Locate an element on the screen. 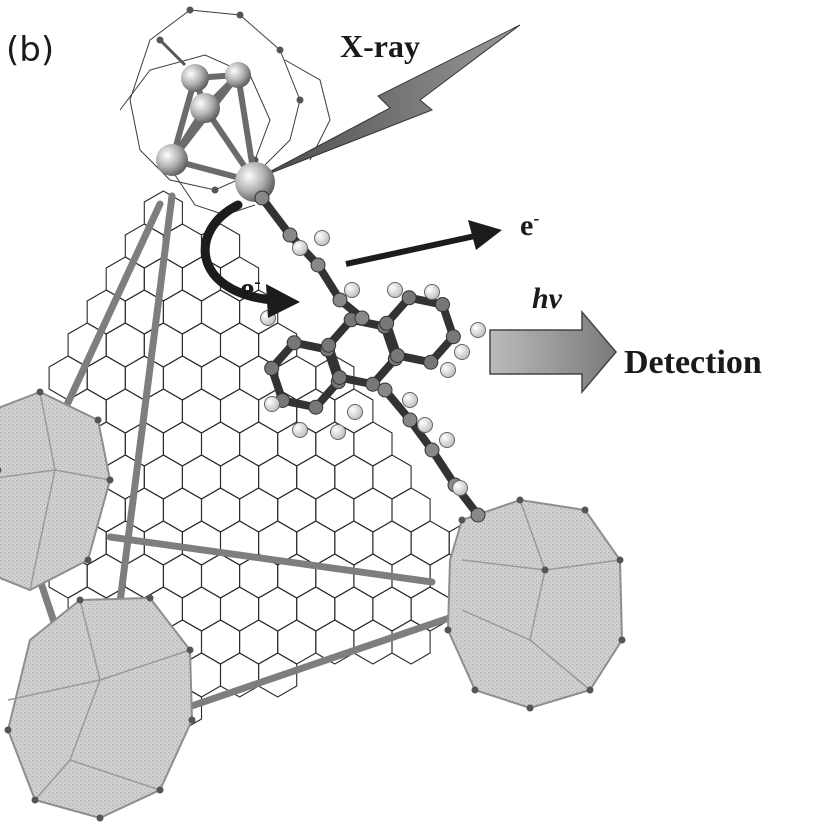 The image size is (836, 824). xray-beam-icon is located at coordinates (389, 101).